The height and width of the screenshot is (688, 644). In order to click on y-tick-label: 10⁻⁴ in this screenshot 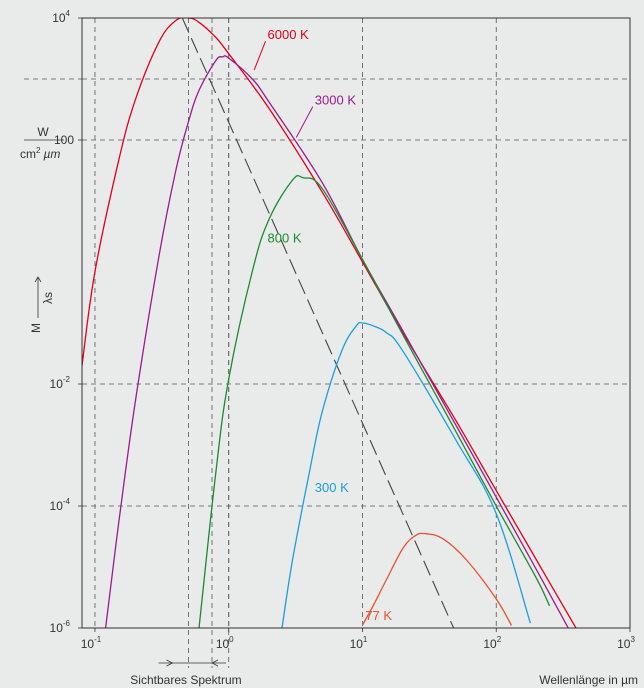, I will do `click(60, 505)`.